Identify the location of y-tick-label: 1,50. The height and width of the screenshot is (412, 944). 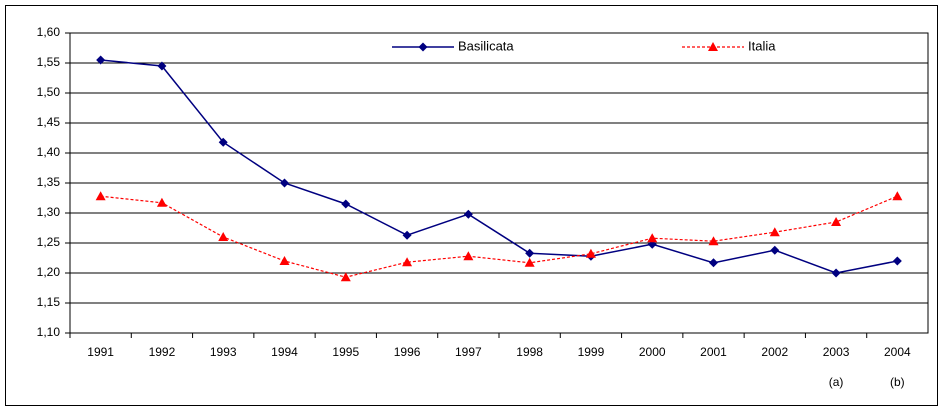
(49, 92).